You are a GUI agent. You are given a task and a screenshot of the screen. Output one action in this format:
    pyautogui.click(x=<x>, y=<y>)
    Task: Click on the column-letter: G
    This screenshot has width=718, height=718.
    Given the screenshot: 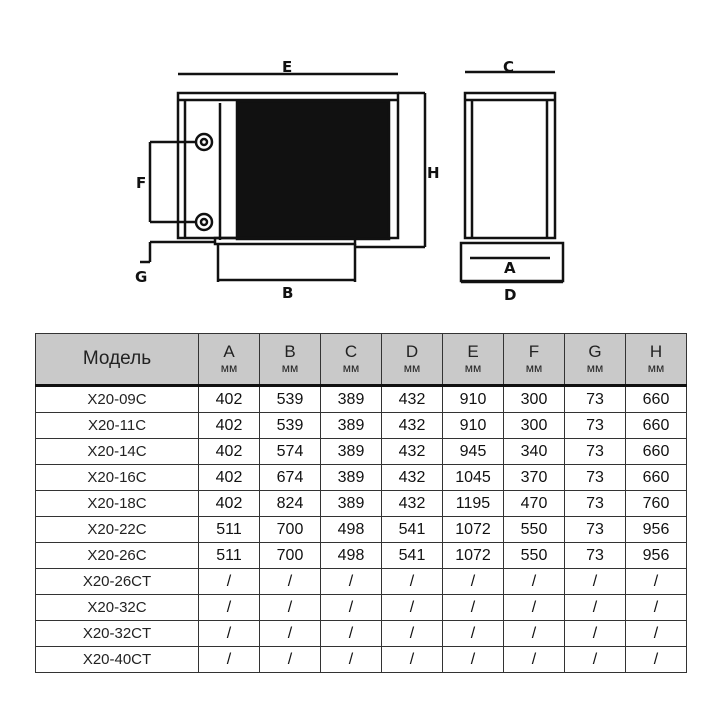 What is the action you would take?
    pyautogui.click(x=595, y=351)
    